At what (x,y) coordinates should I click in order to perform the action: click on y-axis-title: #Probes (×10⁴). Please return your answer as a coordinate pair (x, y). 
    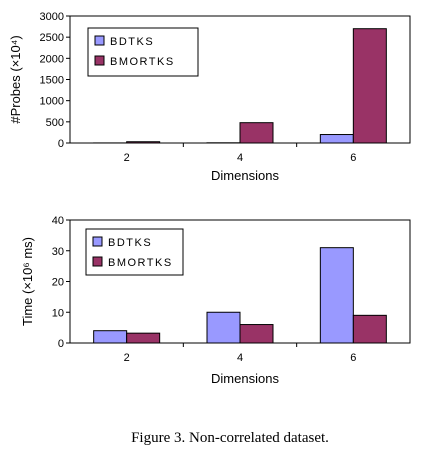
    Looking at the image, I should click on (15, 79).